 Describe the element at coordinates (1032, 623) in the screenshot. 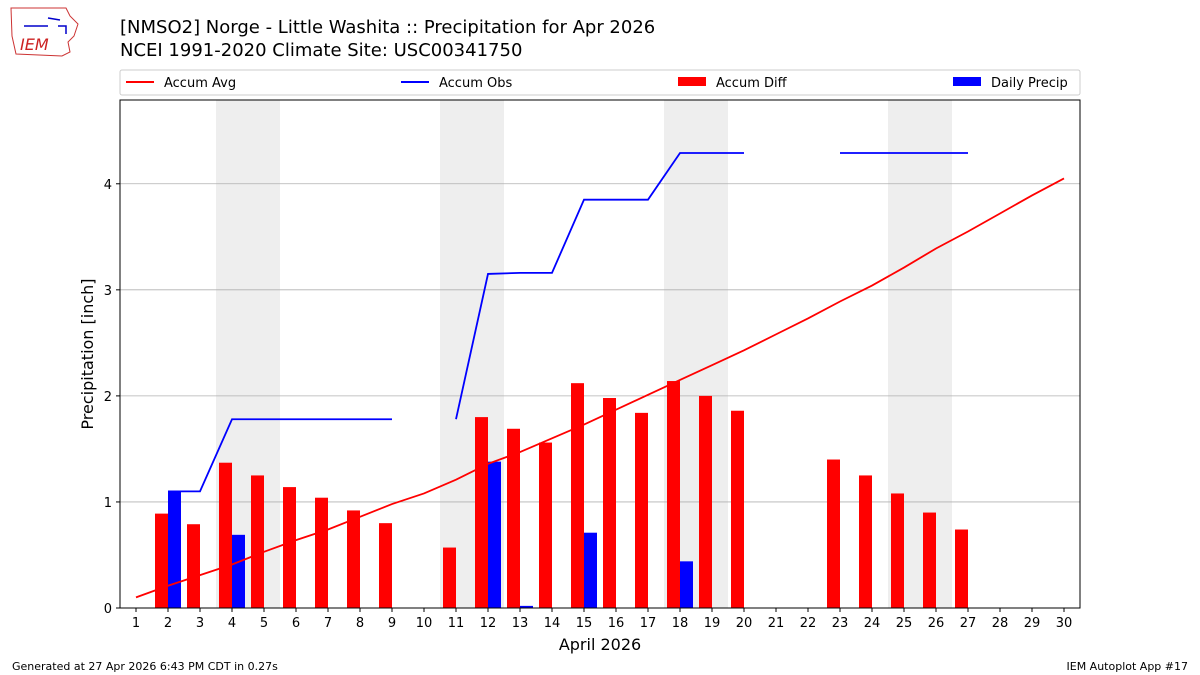

I see `x-tick-label: 29` at that location.